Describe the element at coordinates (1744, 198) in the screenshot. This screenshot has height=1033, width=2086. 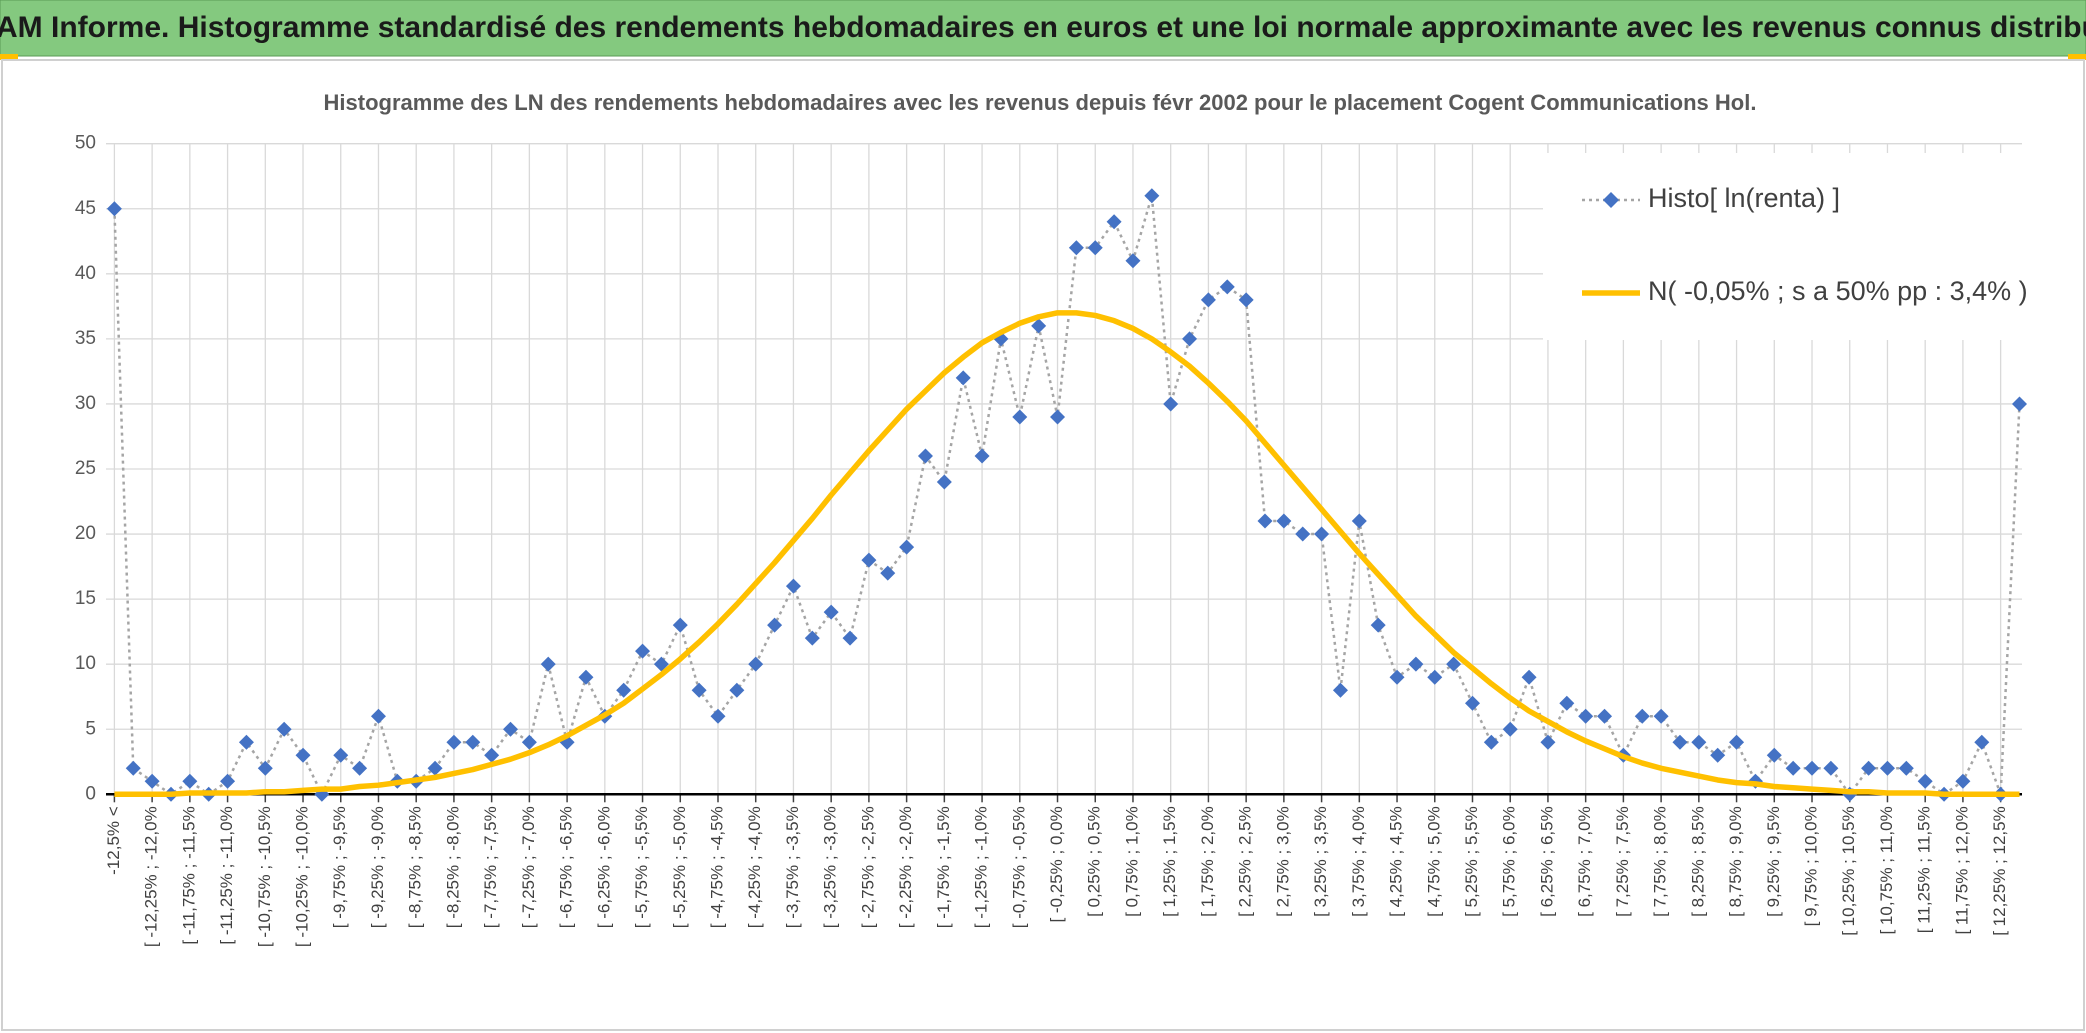
I see `legend-label: Histo[ ln(renta) ]` at that location.